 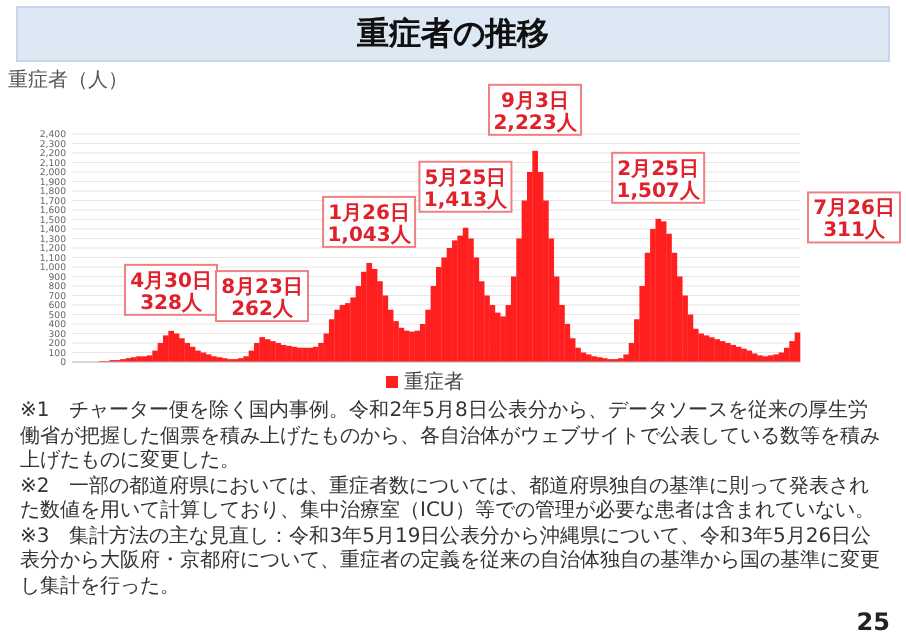 What do you see at coordinates (854, 217) in the screenshot?
I see `annotation: 7月26日 311人` at bounding box center [854, 217].